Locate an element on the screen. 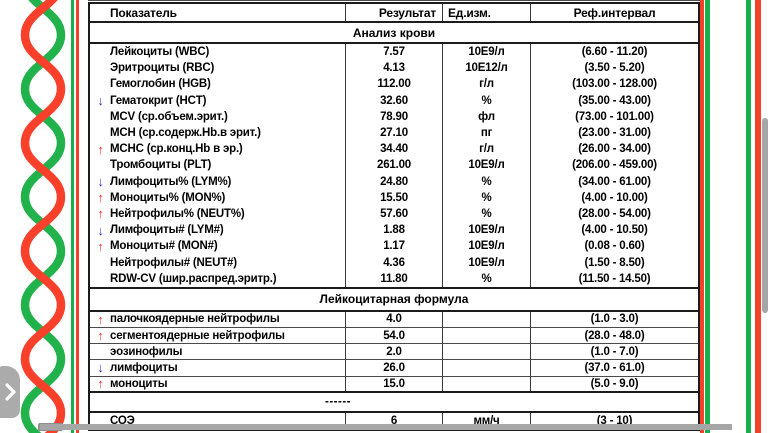 Image resolution: width=770 pixels, height=433 pixels. indicator-label: лимфоциты is located at coordinates (144, 367).